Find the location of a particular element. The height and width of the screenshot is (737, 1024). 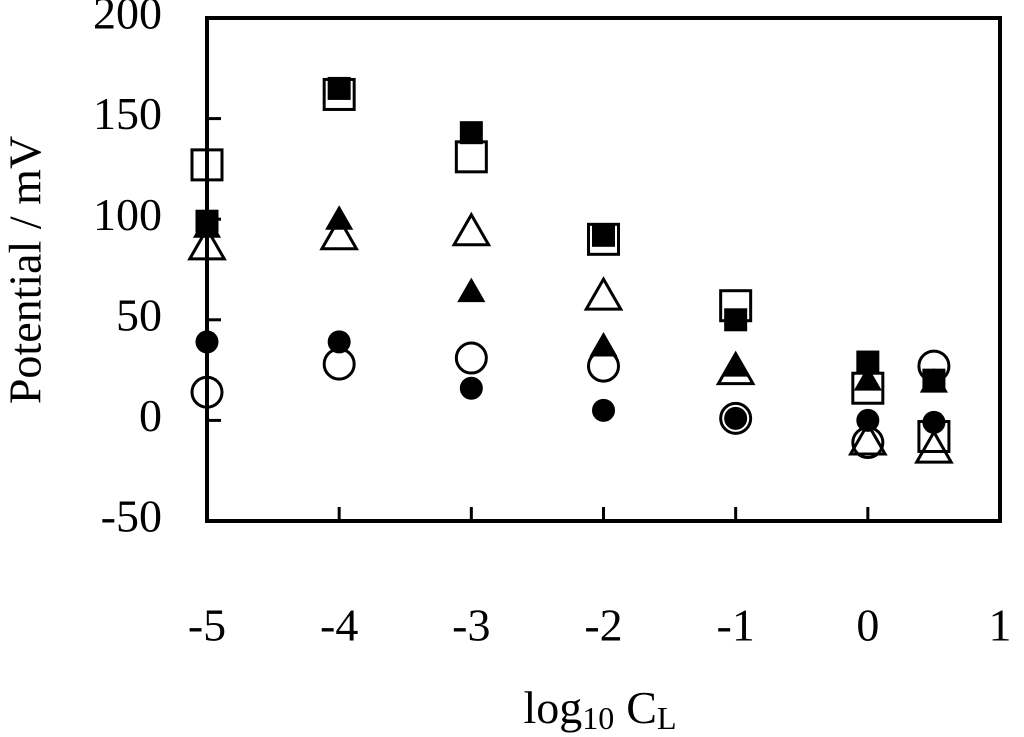

x-title-sub: 10 is located at coordinates (598, 718).